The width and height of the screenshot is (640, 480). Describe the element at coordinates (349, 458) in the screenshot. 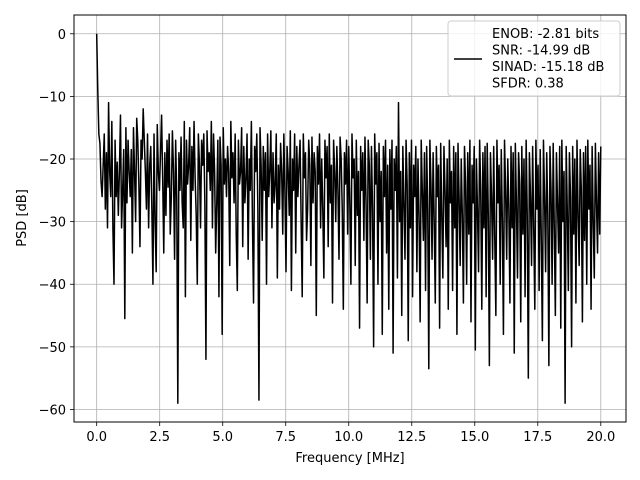

I see `x-axis-label: Frequency [MHz]` at that location.